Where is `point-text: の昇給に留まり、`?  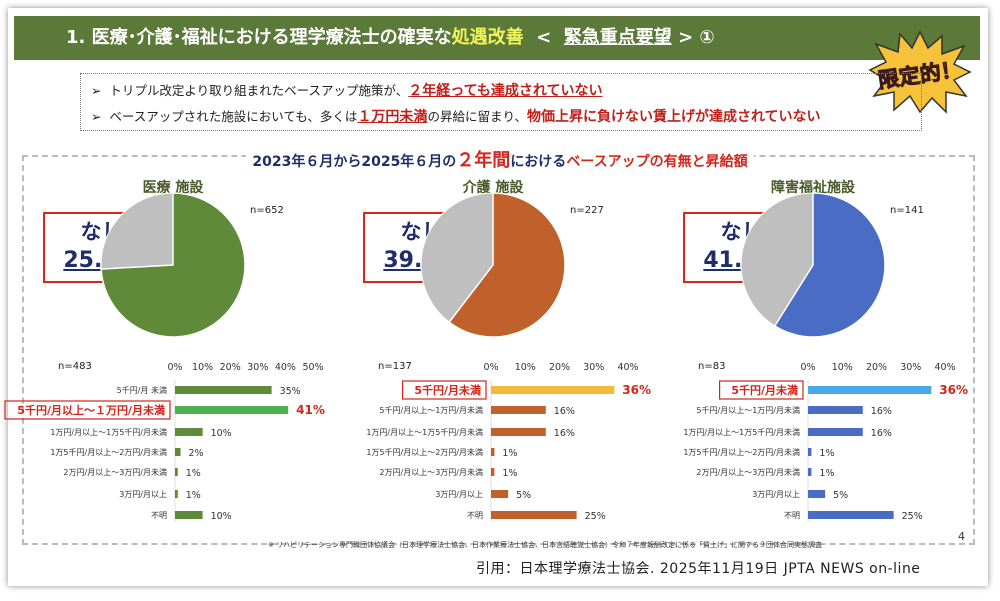
point-text: の昇給に留まり、 is located at coordinates (477, 116).